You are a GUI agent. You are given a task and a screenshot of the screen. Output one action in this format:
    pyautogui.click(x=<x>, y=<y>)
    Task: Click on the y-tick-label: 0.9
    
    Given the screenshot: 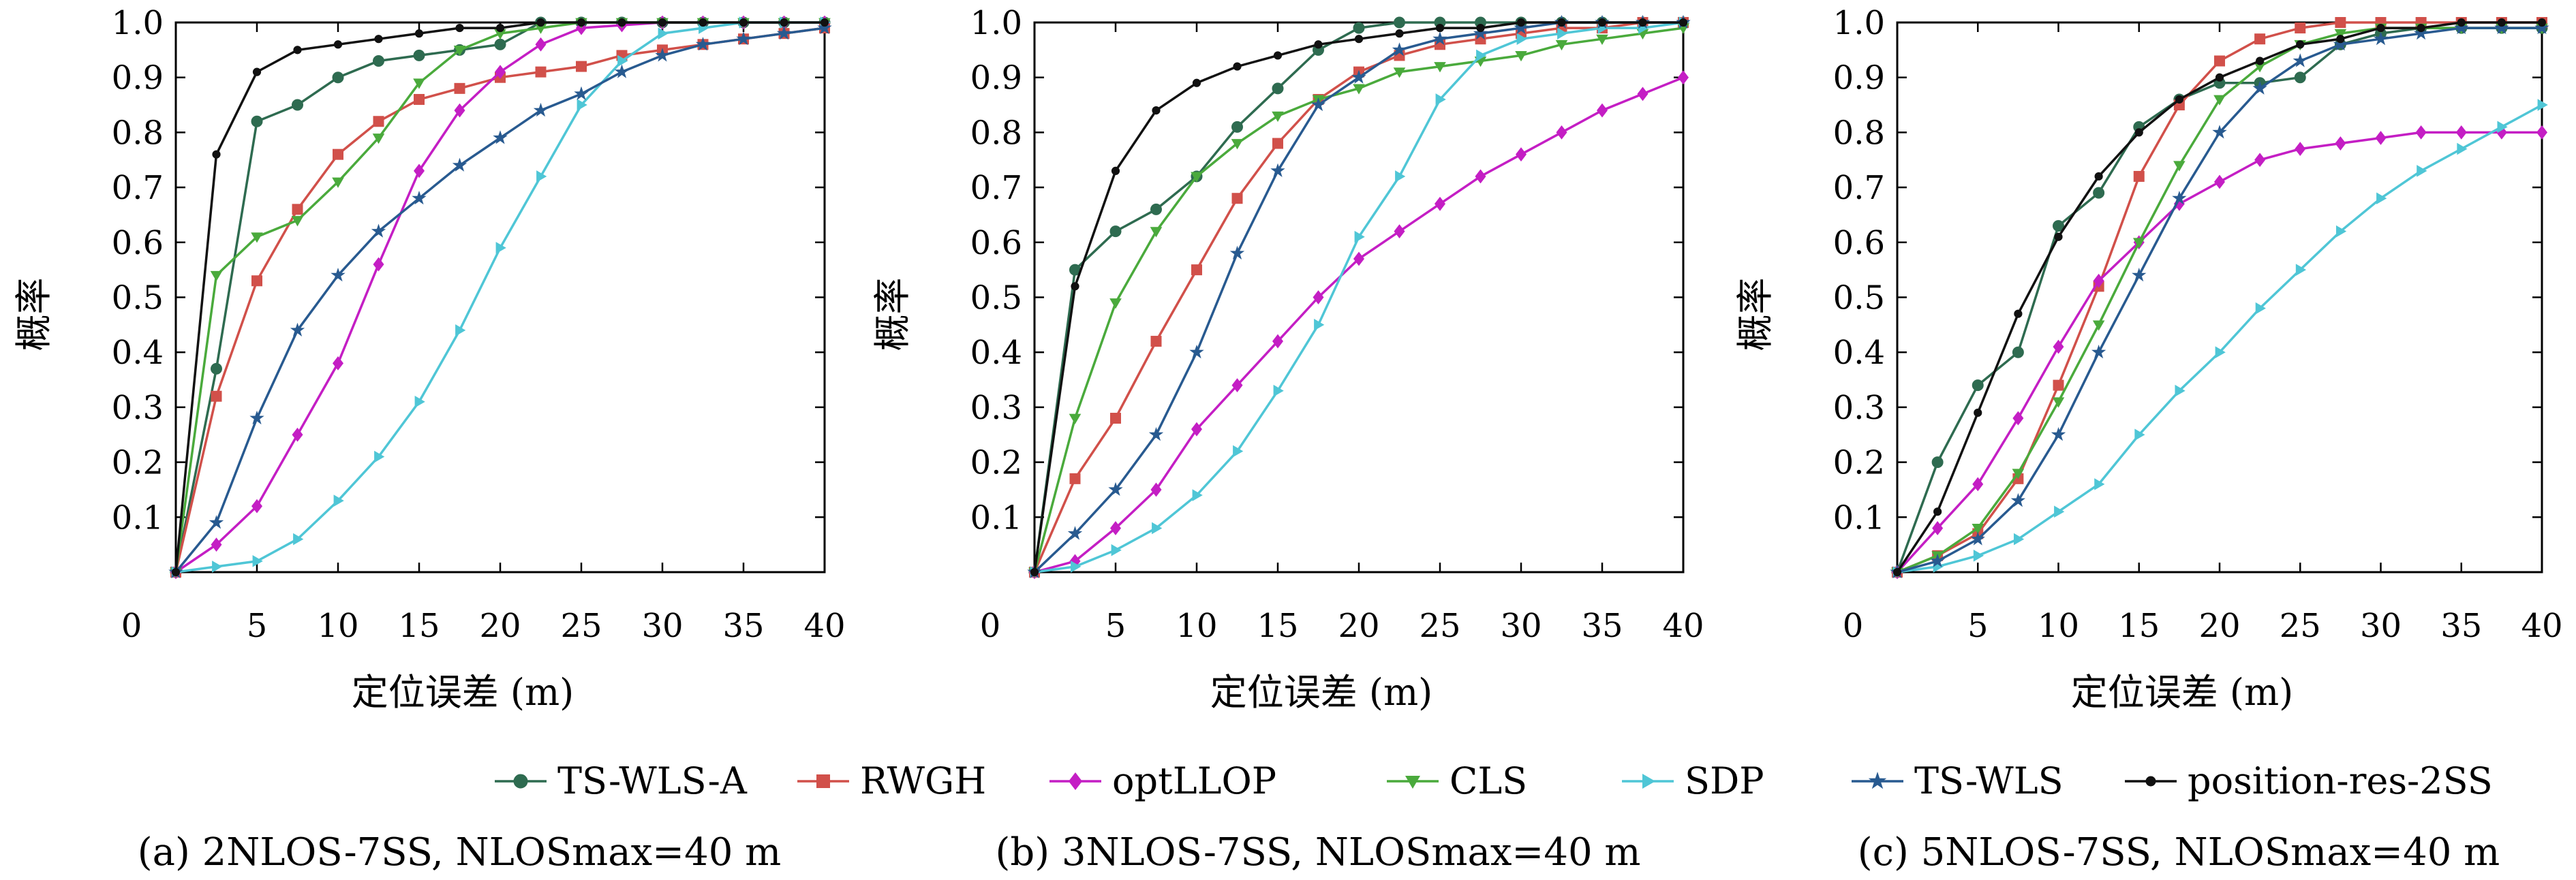 What is the action you would take?
    pyautogui.click(x=1859, y=78)
    